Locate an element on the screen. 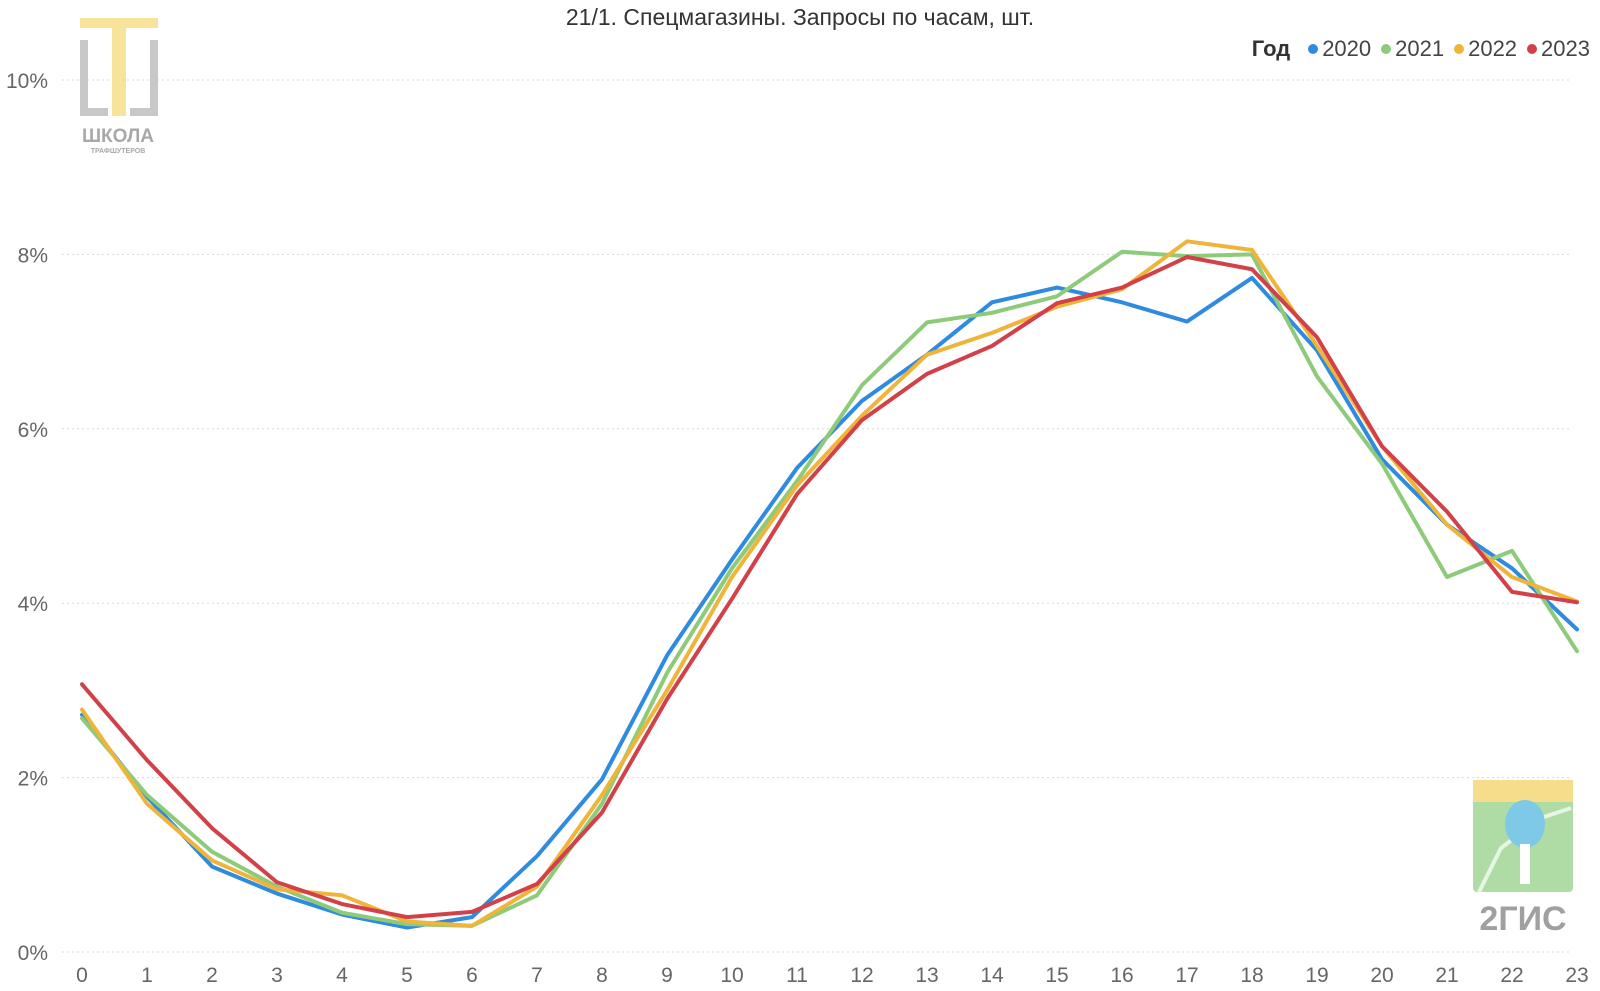 This screenshot has width=1600, height=991. legend-label: 2021 is located at coordinates (1420, 48).